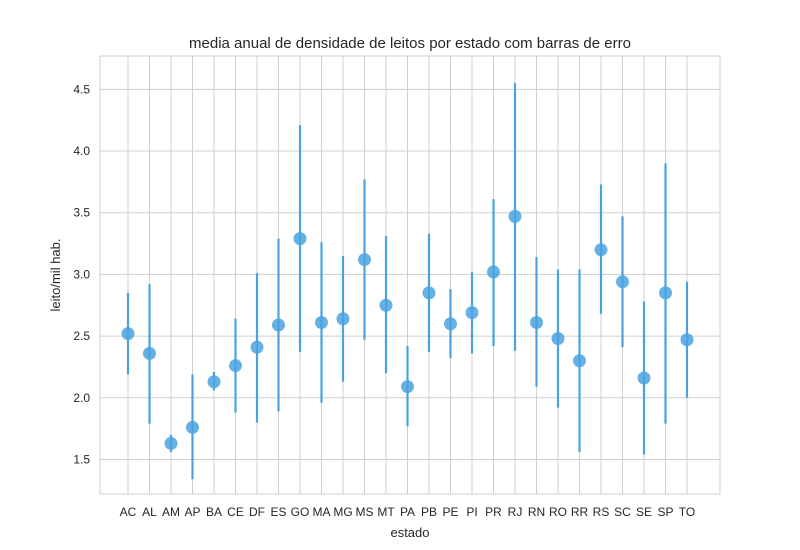 The width and height of the screenshot is (800, 550). Describe the element at coordinates (429, 512) in the screenshot. I see `x-tick-label: PB` at that location.